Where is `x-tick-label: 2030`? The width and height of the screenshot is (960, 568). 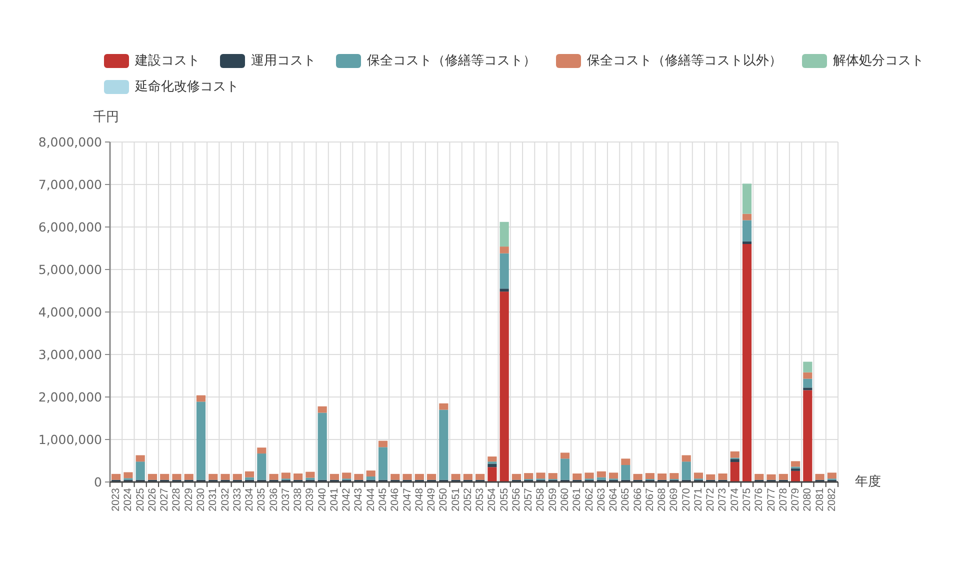
x-tick-label: 2030 is located at coordinates (201, 500).